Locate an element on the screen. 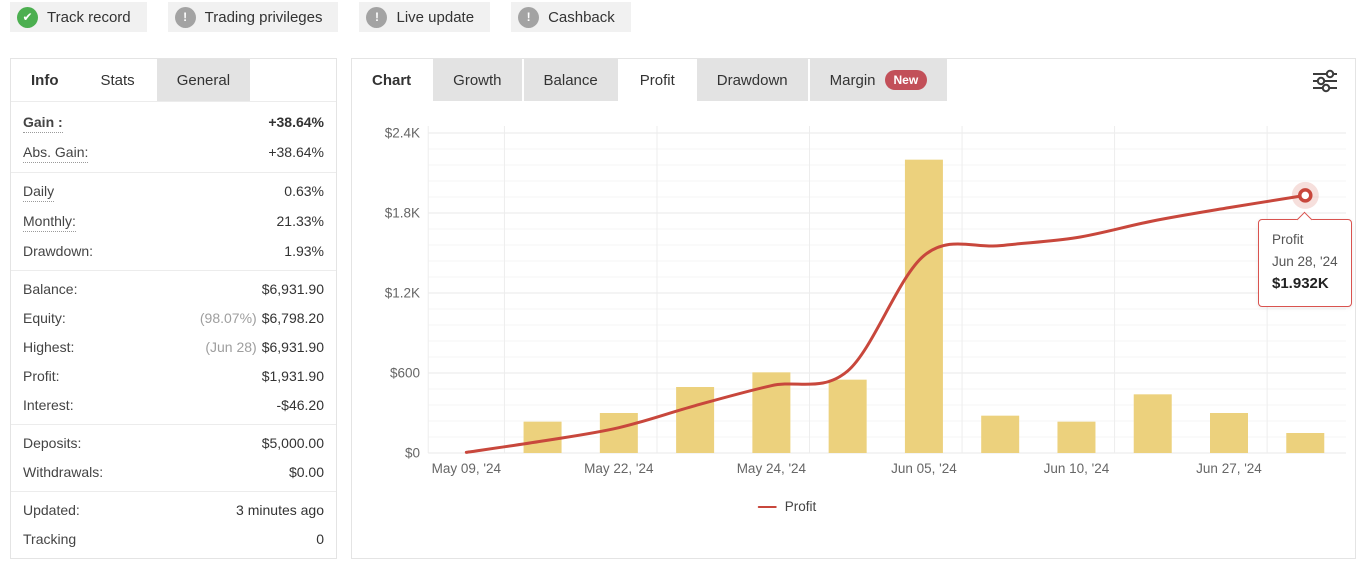  tab-label: Balance is located at coordinates (570, 80).